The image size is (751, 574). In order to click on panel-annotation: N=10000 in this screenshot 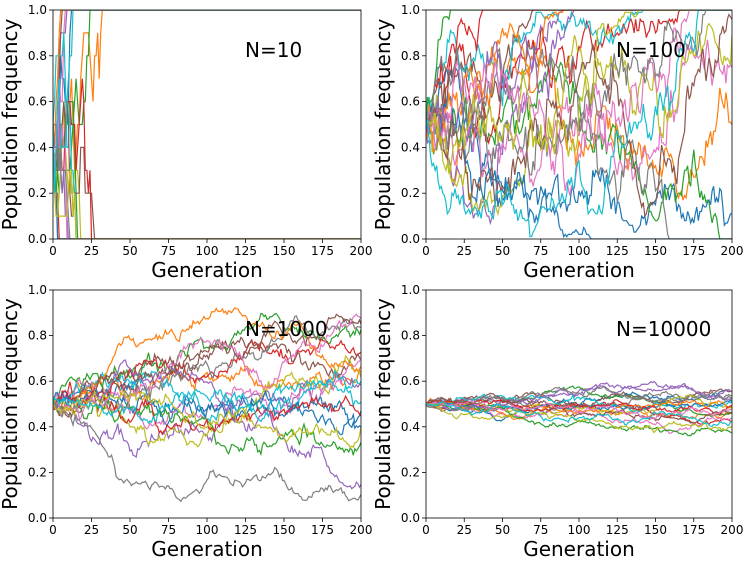, I will do `click(663, 329)`.